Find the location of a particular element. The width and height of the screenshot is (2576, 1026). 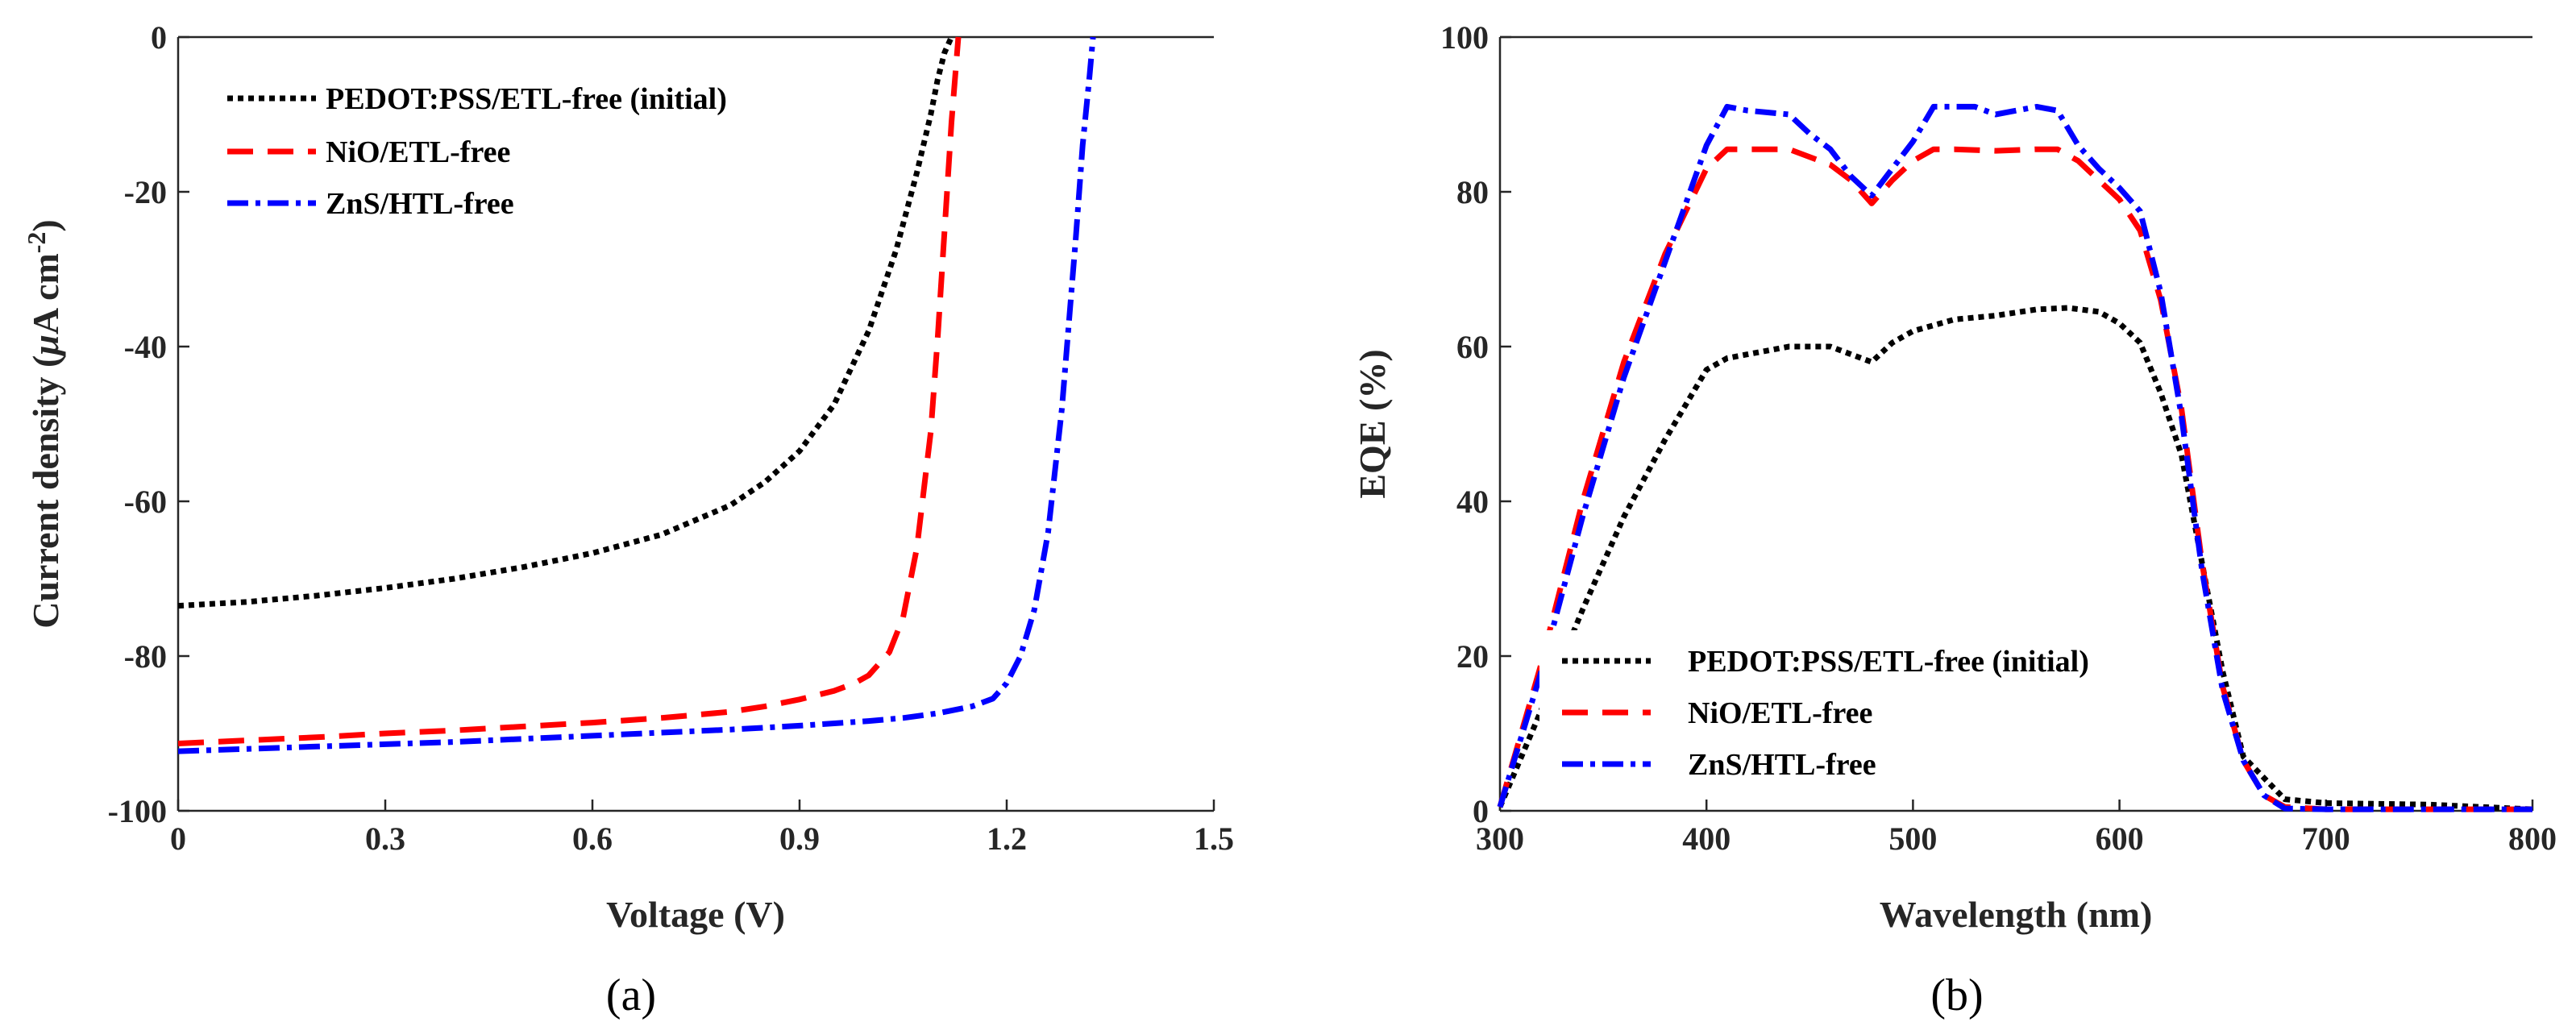

panel-a-label: (a) is located at coordinates (631, 995).